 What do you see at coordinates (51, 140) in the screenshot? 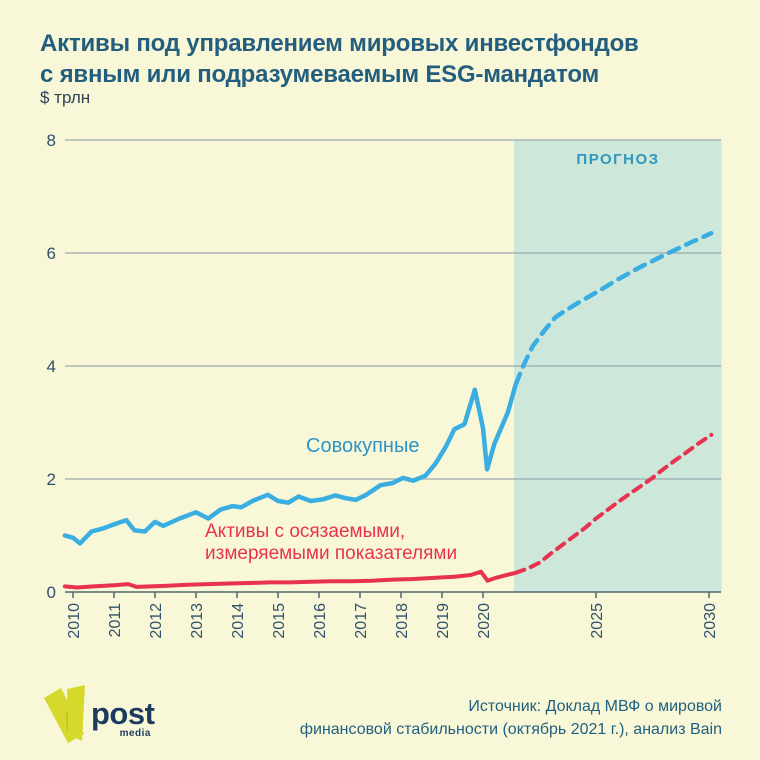
I see `y-axis-label-8: 8` at bounding box center [51, 140].